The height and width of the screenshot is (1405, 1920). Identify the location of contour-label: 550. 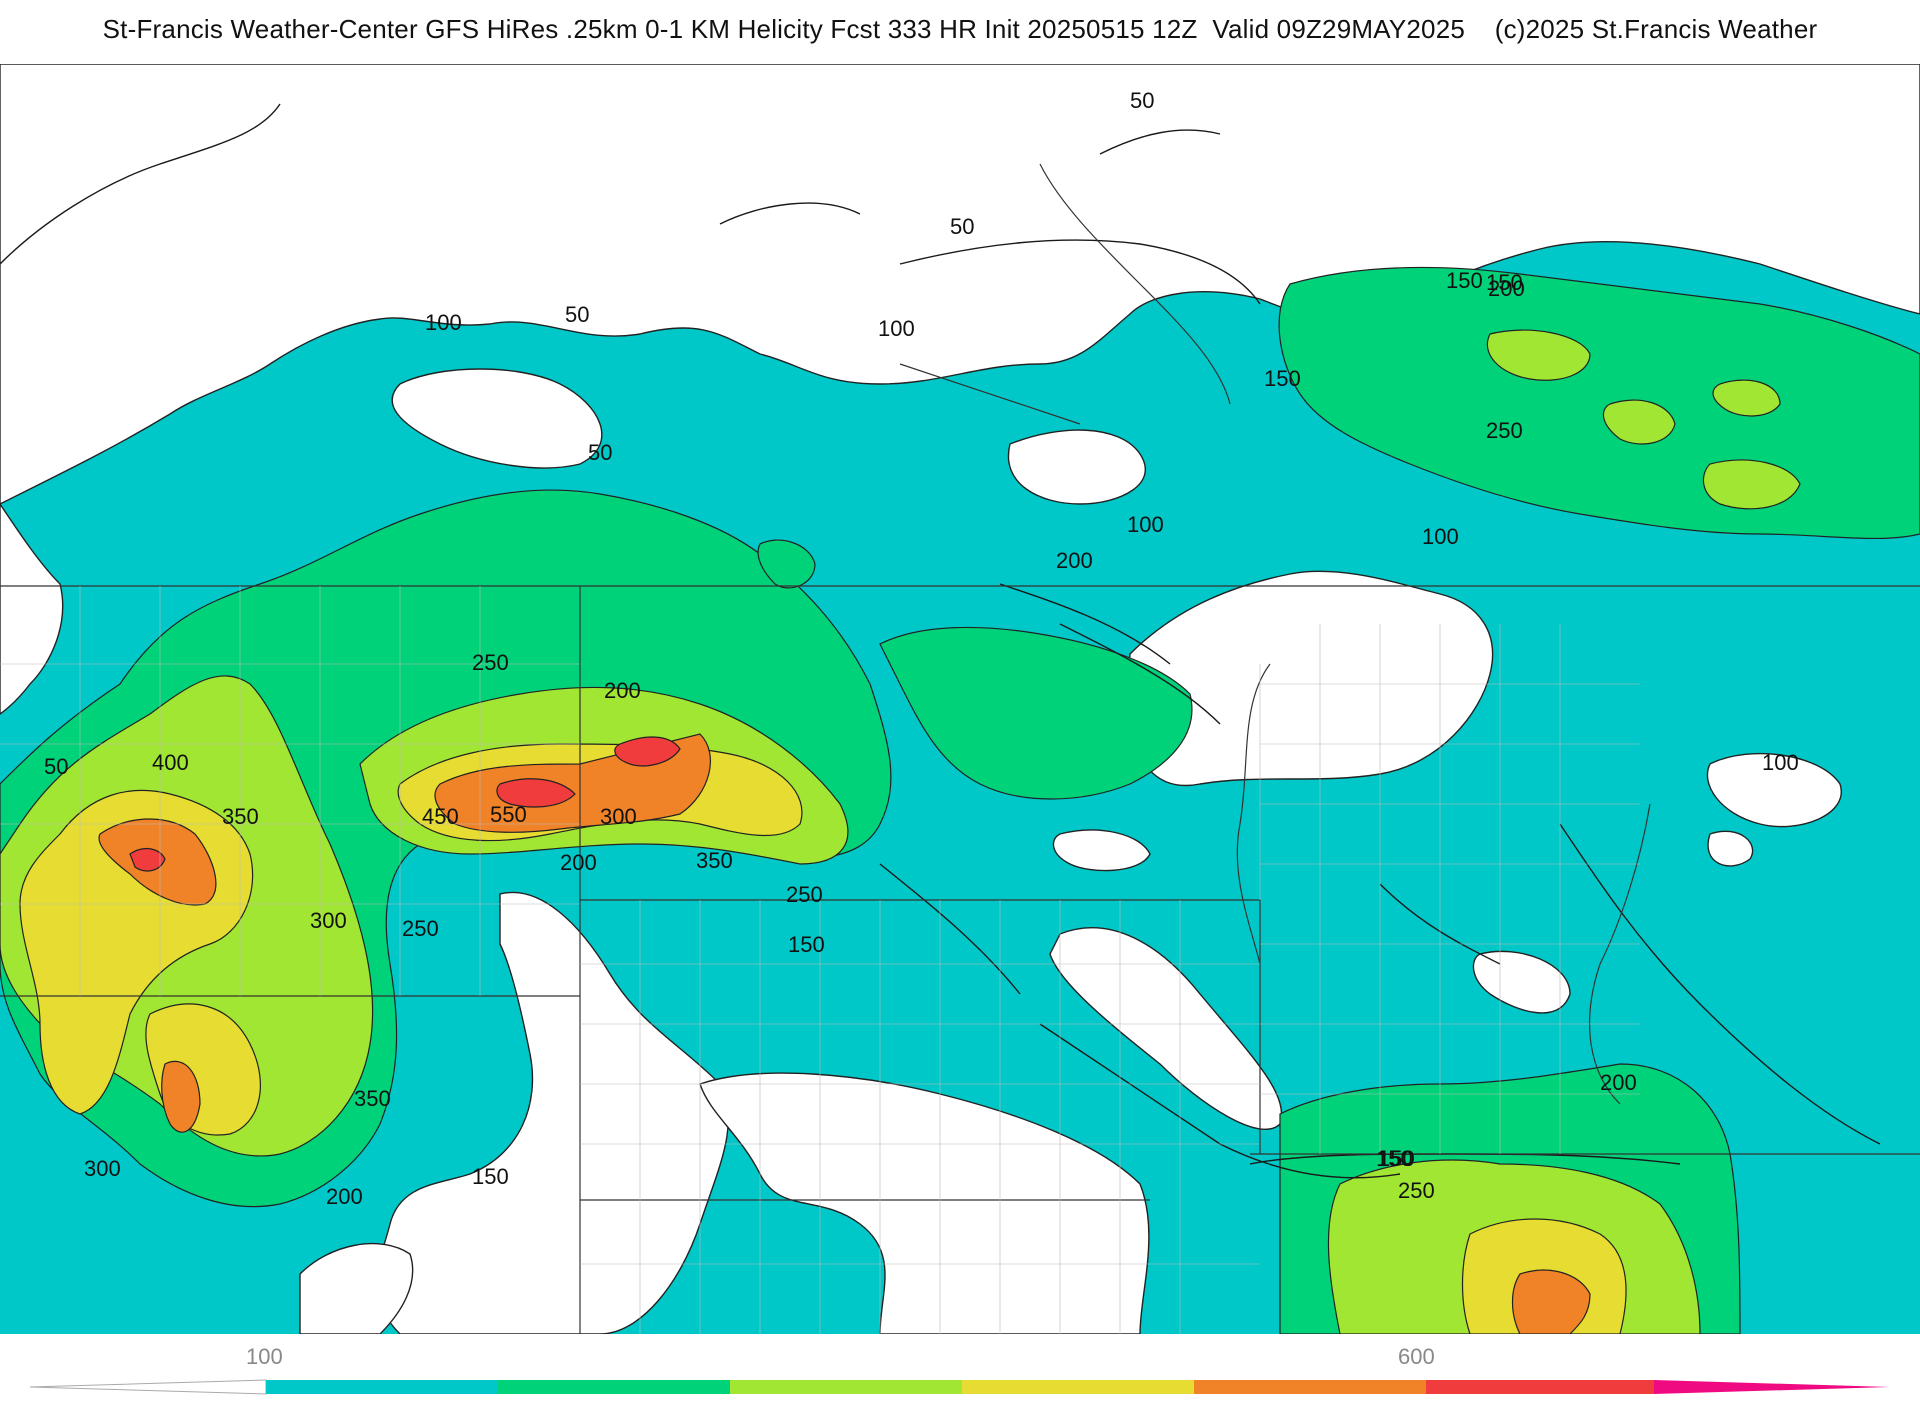
(508, 814).